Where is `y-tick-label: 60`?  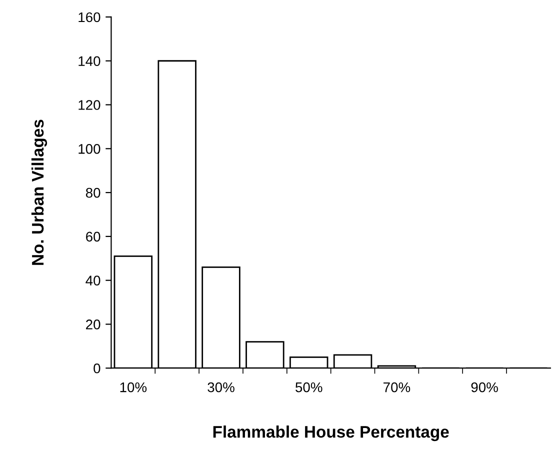 y-tick-label: 60 is located at coordinates (93, 237).